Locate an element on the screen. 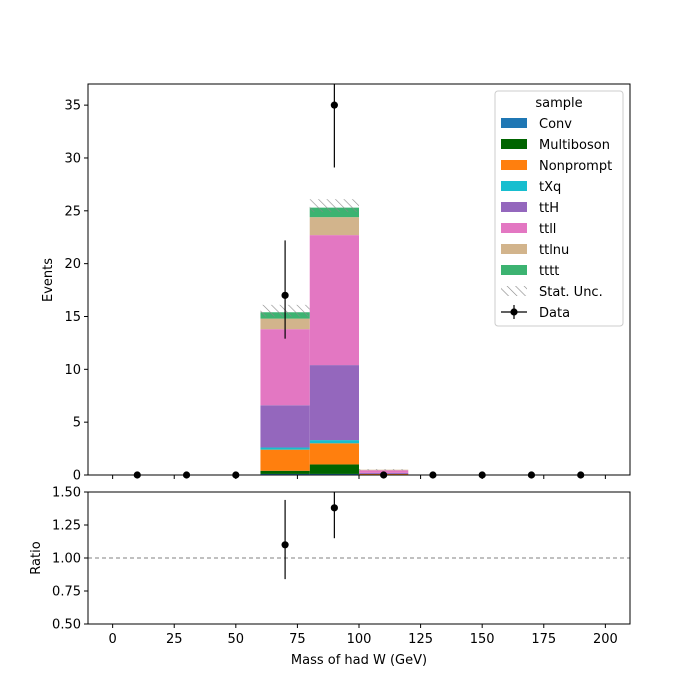 This screenshot has width=700, height=700. x-tick-label-175: 175 is located at coordinates (543, 639).